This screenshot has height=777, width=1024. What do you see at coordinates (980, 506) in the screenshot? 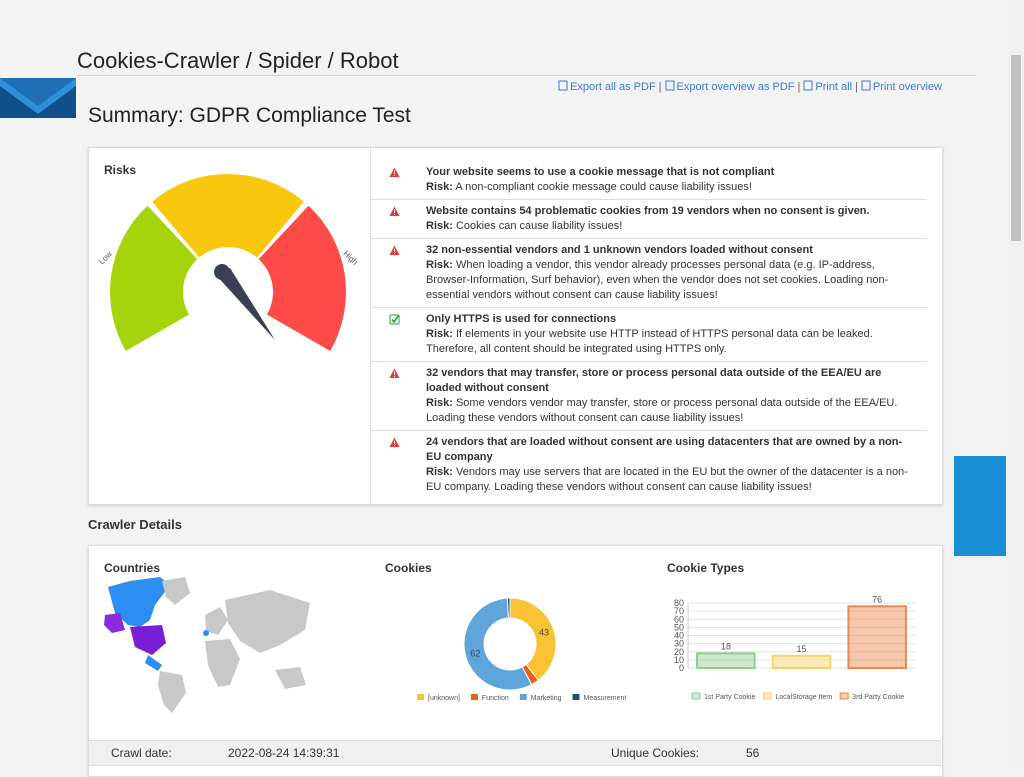
I see `side-tab` at bounding box center [980, 506].